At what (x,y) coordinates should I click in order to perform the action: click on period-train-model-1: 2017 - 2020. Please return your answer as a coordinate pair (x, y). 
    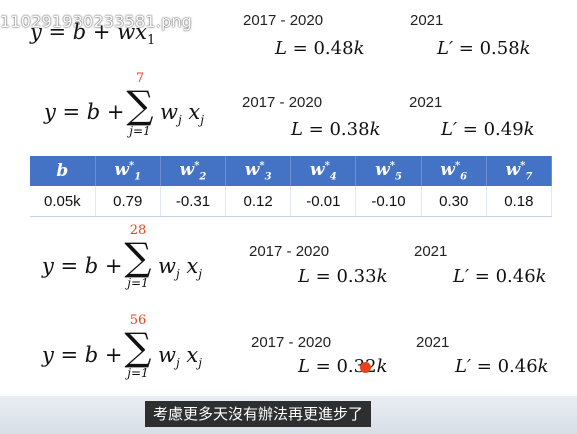
    Looking at the image, I should click on (283, 20).